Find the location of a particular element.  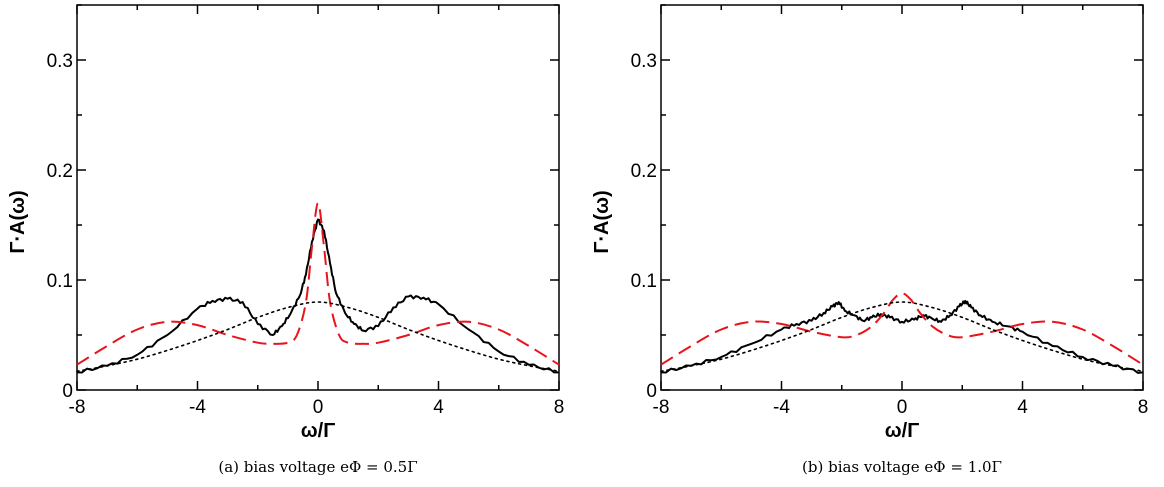

series-line-dashed-a is located at coordinates (318, 284).